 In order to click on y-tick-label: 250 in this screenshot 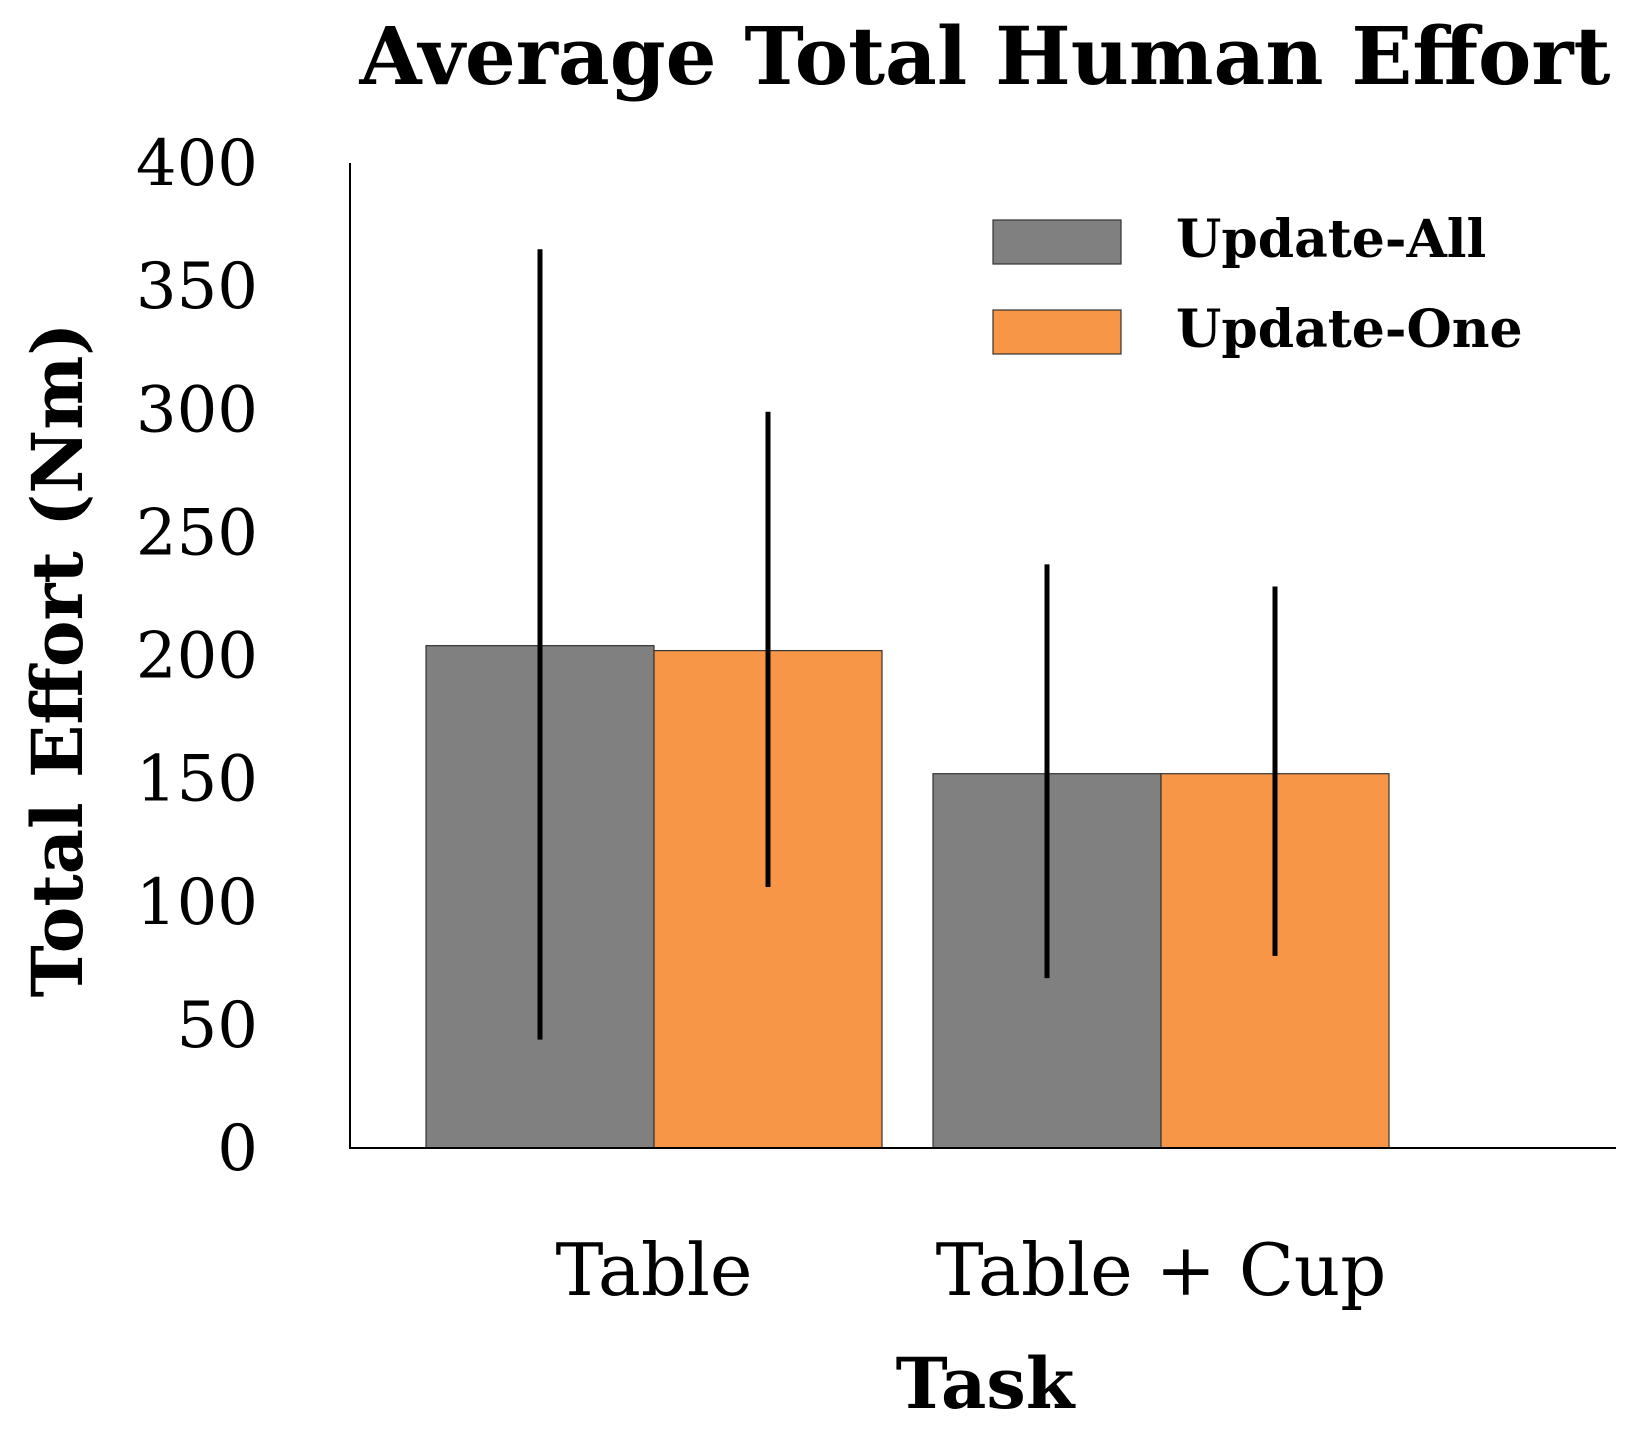, I will do `click(197, 533)`.